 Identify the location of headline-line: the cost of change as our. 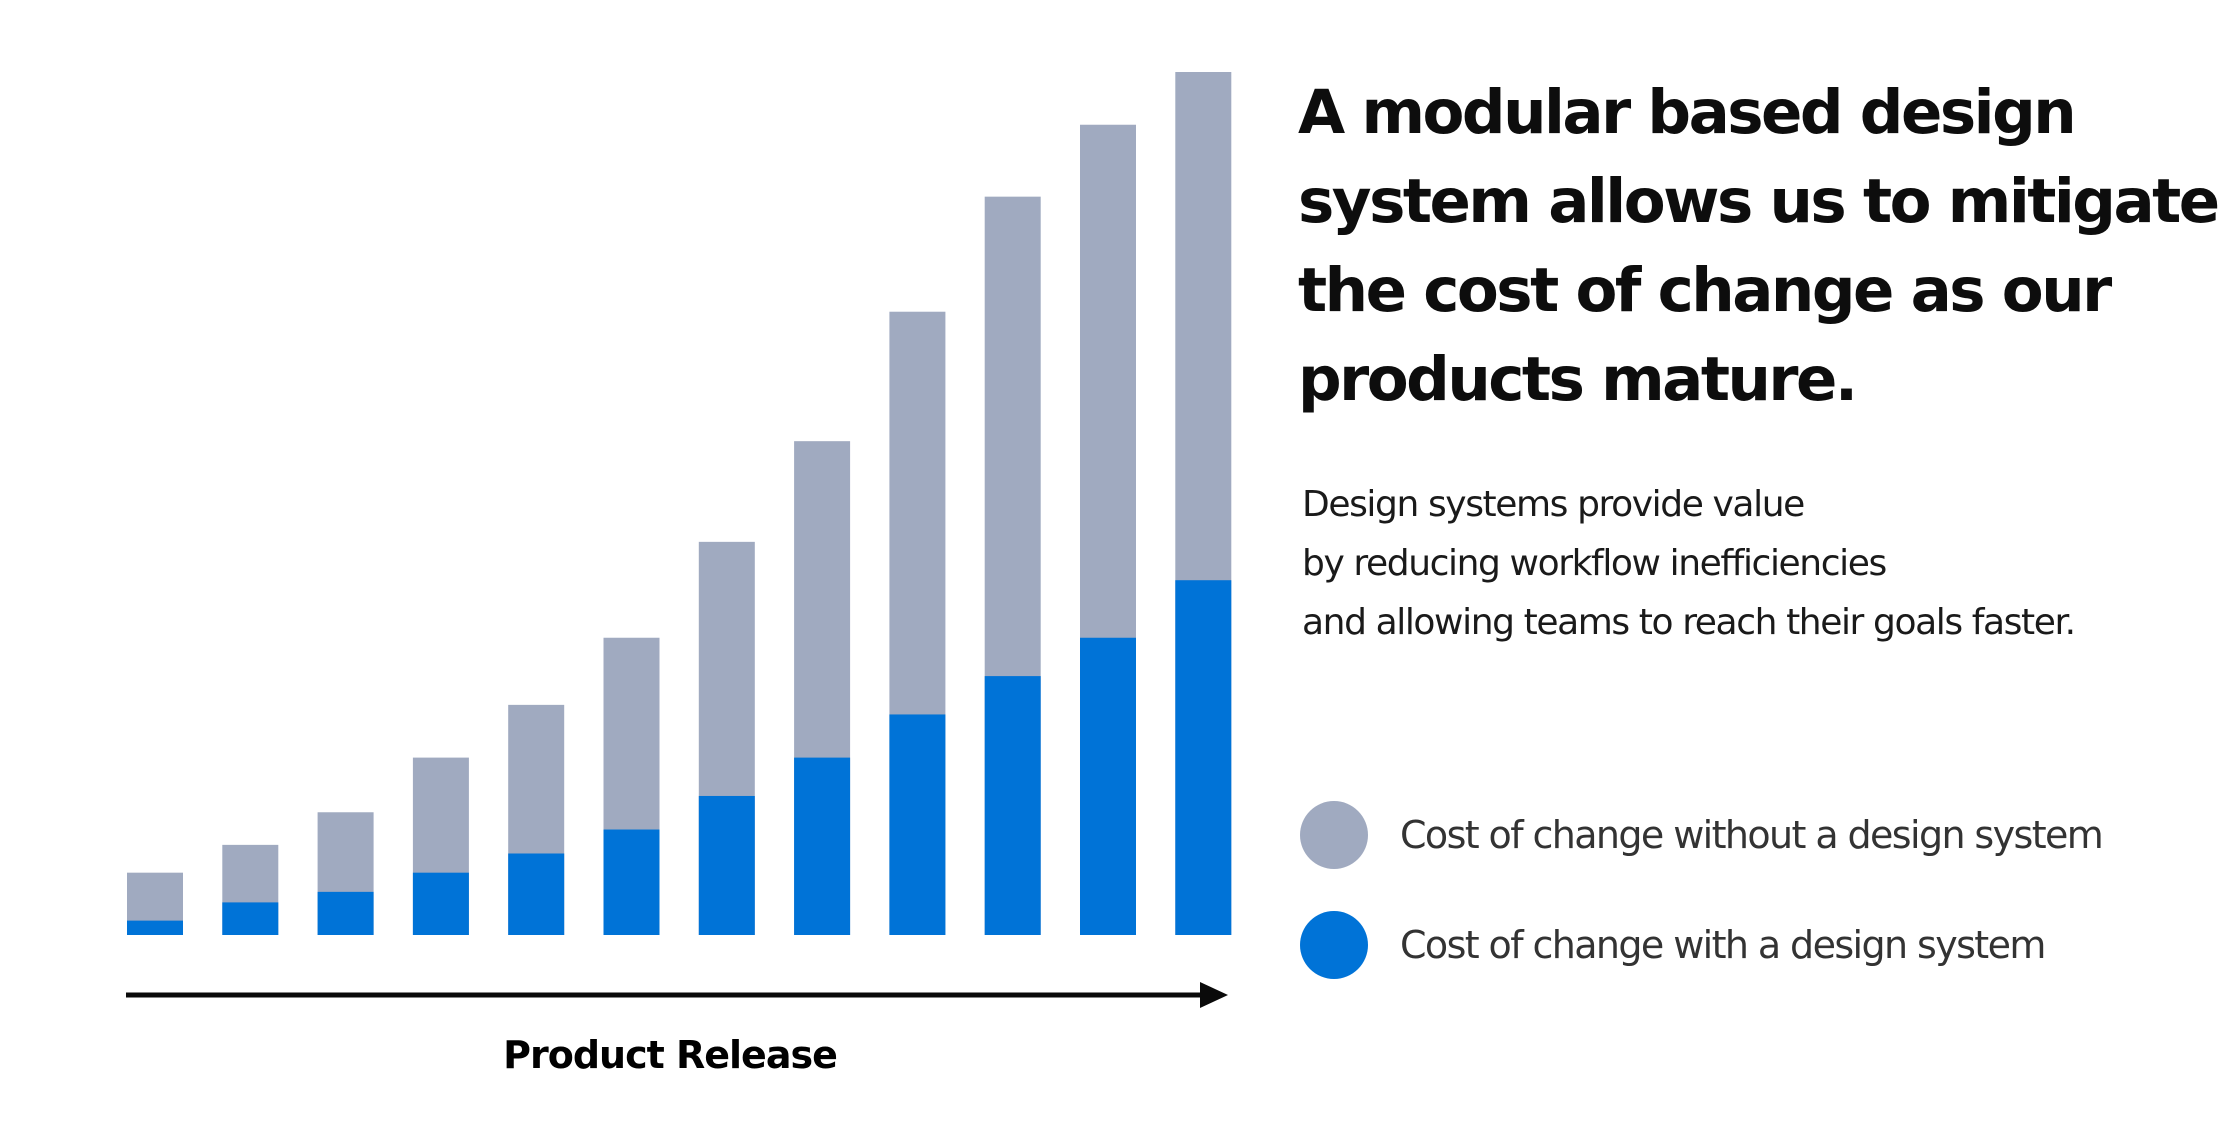
(1705, 290).